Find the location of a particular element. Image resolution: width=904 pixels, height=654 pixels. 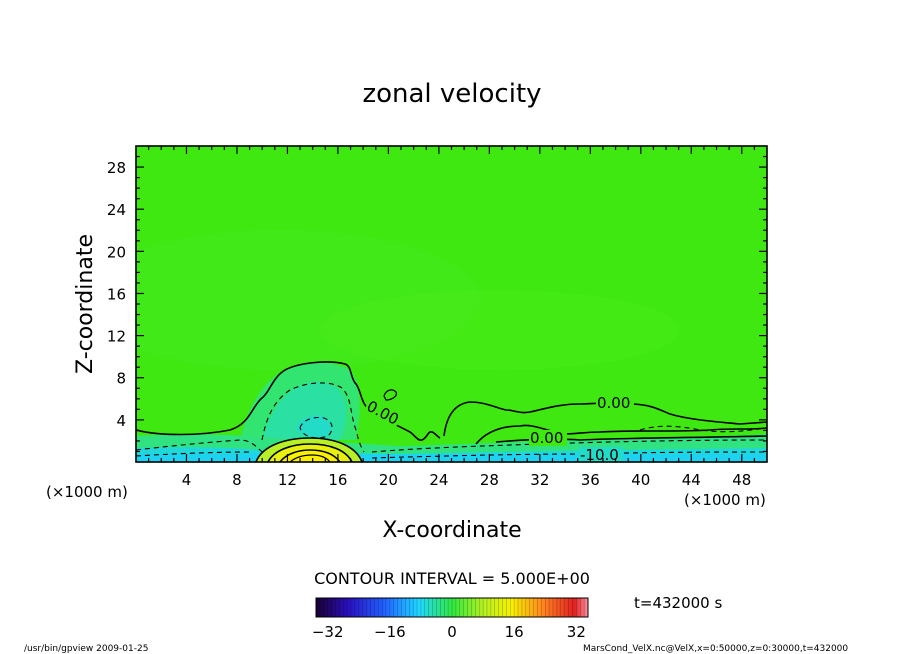

colorbar-frame is located at coordinates (452, 607).